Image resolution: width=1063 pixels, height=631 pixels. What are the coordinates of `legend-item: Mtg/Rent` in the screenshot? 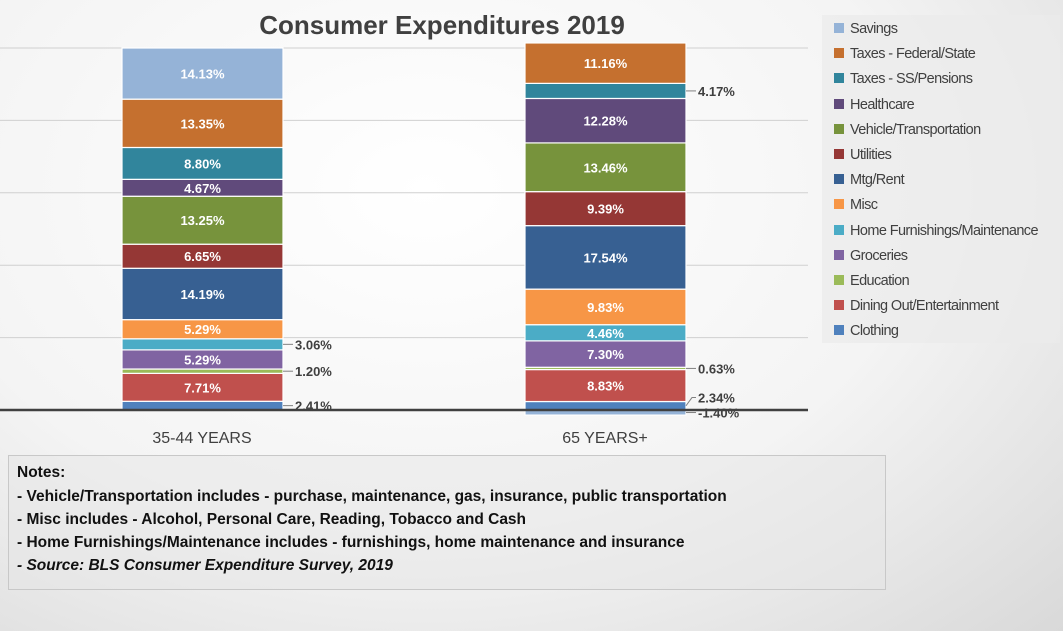 It's located at (869, 180).